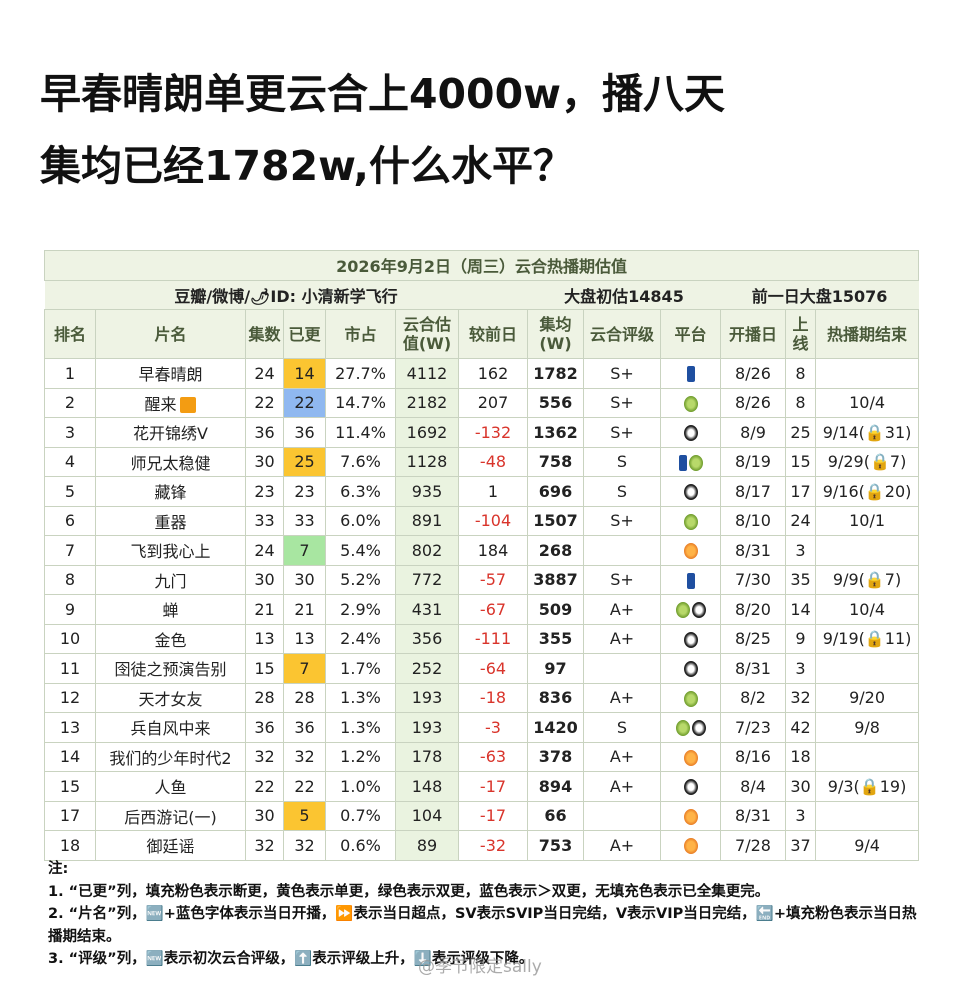 This screenshot has width=968, height=991. I want to click on table-title: 2026年9月2日（周三）云合热播期估值, so click(481, 265).